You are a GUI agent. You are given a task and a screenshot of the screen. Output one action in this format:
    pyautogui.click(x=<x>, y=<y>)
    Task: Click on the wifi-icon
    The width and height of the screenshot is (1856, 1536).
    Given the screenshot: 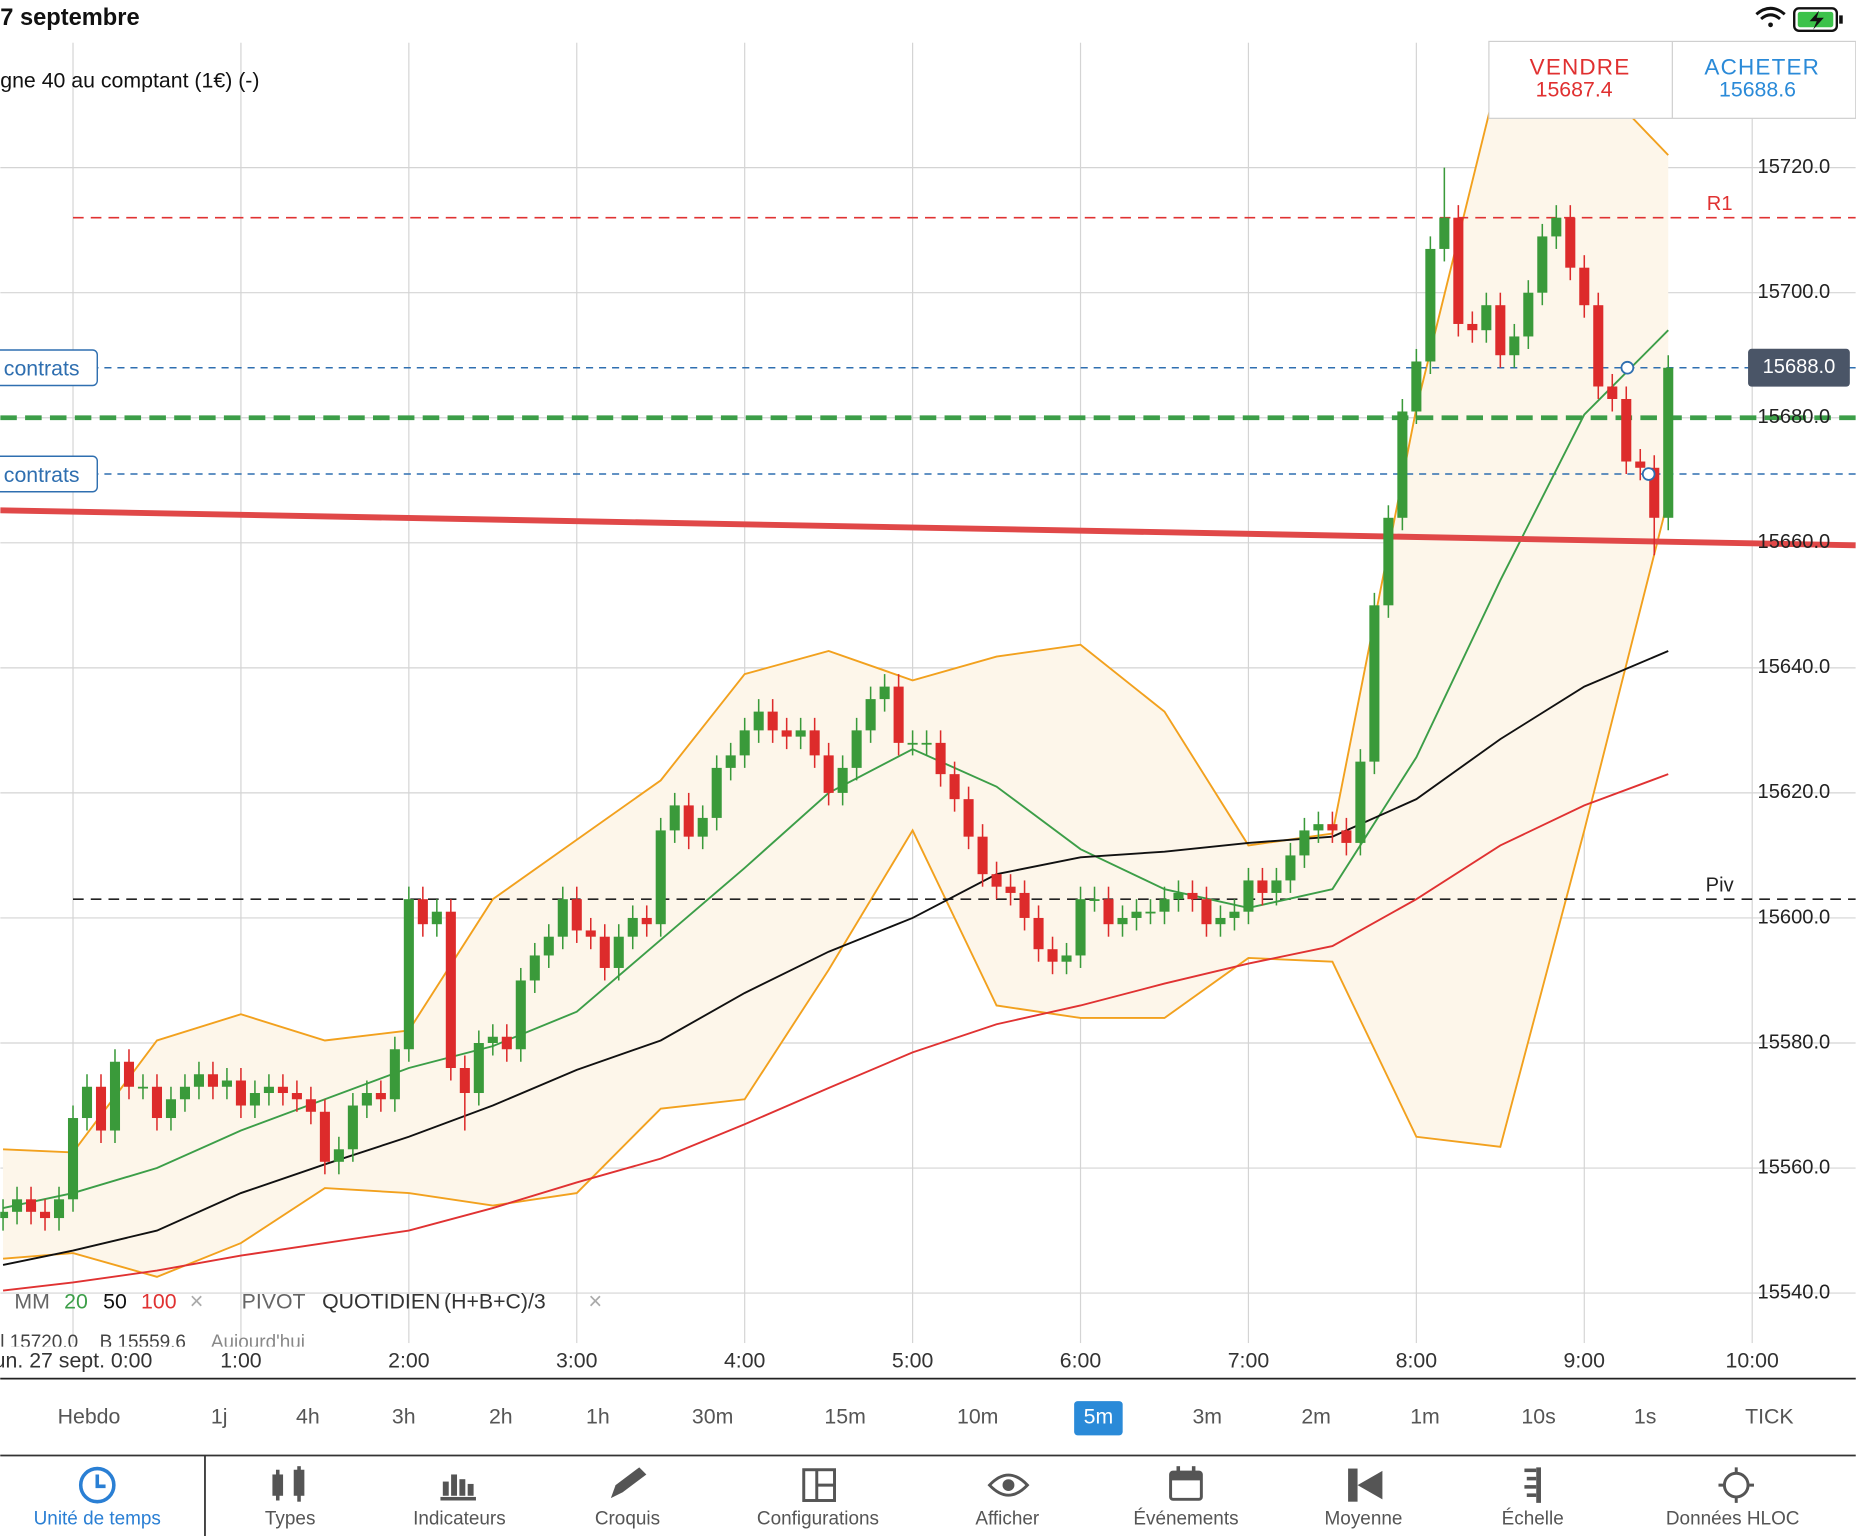 What is the action you would take?
    pyautogui.click(x=1770, y=17)
    